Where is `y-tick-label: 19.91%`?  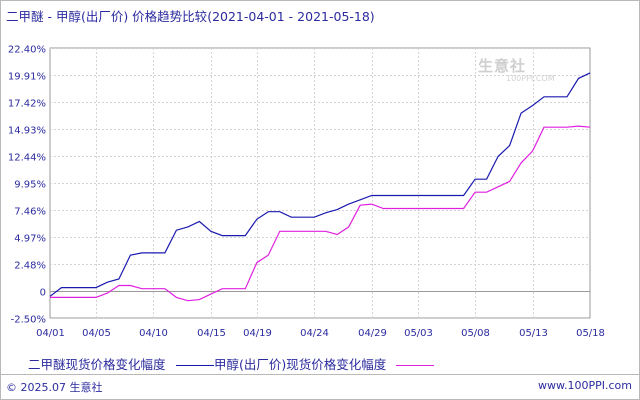 y-tick-label: 19.91% is located at coordinates (27, 77).